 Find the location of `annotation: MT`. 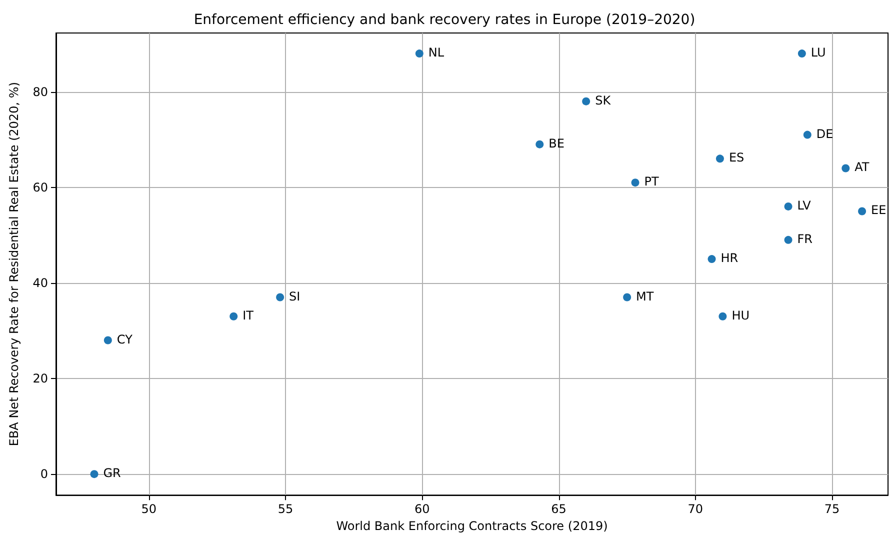

annotation: MT is located at coordinates (645, 296).